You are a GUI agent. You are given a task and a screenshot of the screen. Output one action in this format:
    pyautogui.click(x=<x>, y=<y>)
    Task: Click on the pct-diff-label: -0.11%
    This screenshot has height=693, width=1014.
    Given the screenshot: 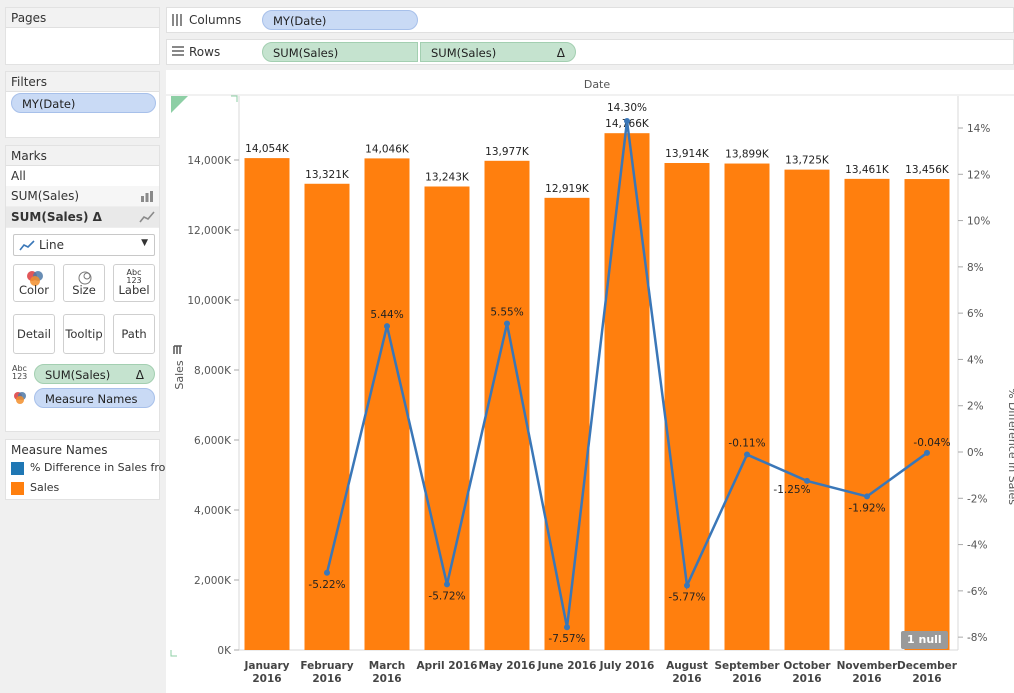 What is the action you would take?
    pyautogui.click(x=746, y=444)
    